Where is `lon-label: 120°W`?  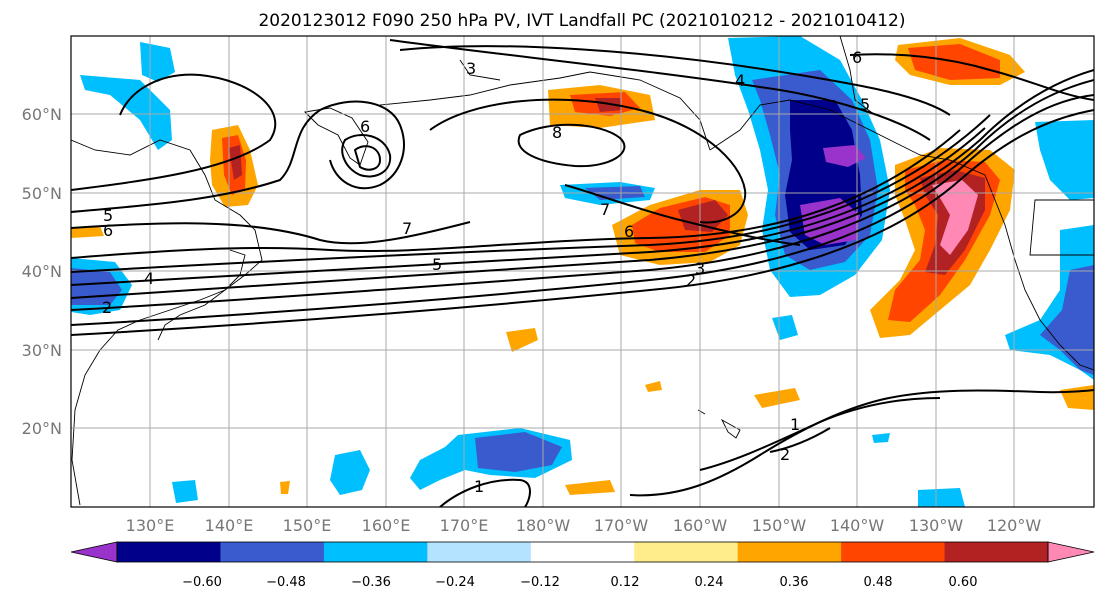 lon-label: 120°W is located at coordinates (1014, 525).